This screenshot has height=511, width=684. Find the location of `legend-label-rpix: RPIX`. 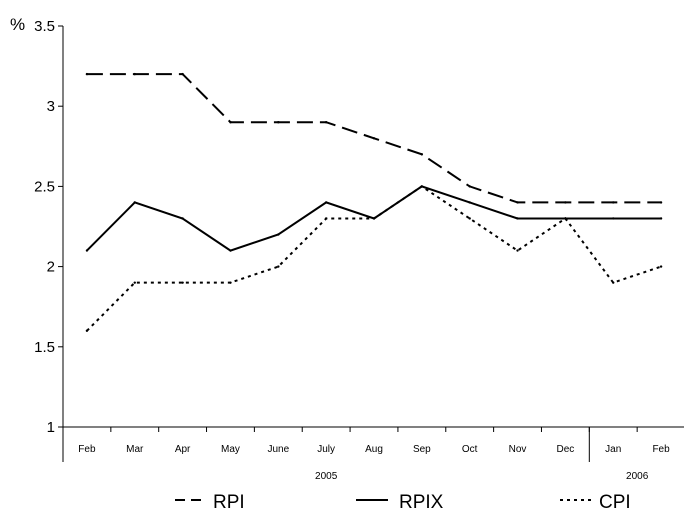

legend-label-rpix: RPIX is located at coordinates (421, 501).